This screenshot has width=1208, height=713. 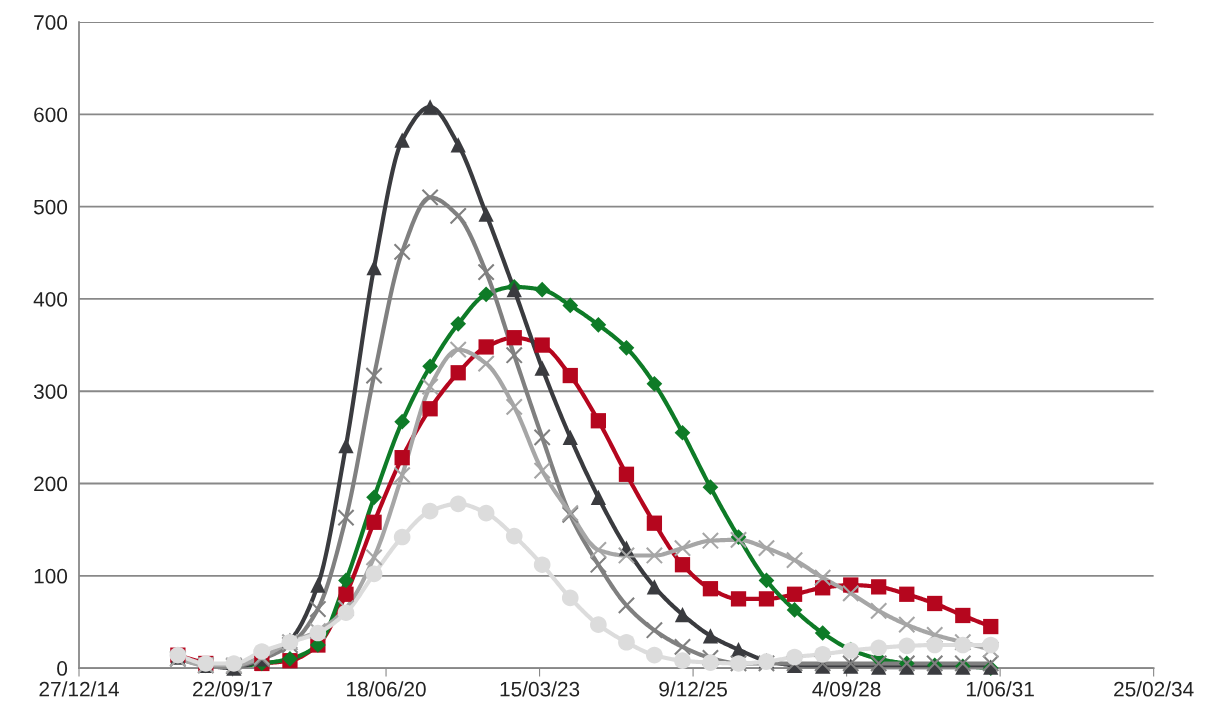 I want to click on x-tick-label: 18/06/20, so click(x=386, y=689).